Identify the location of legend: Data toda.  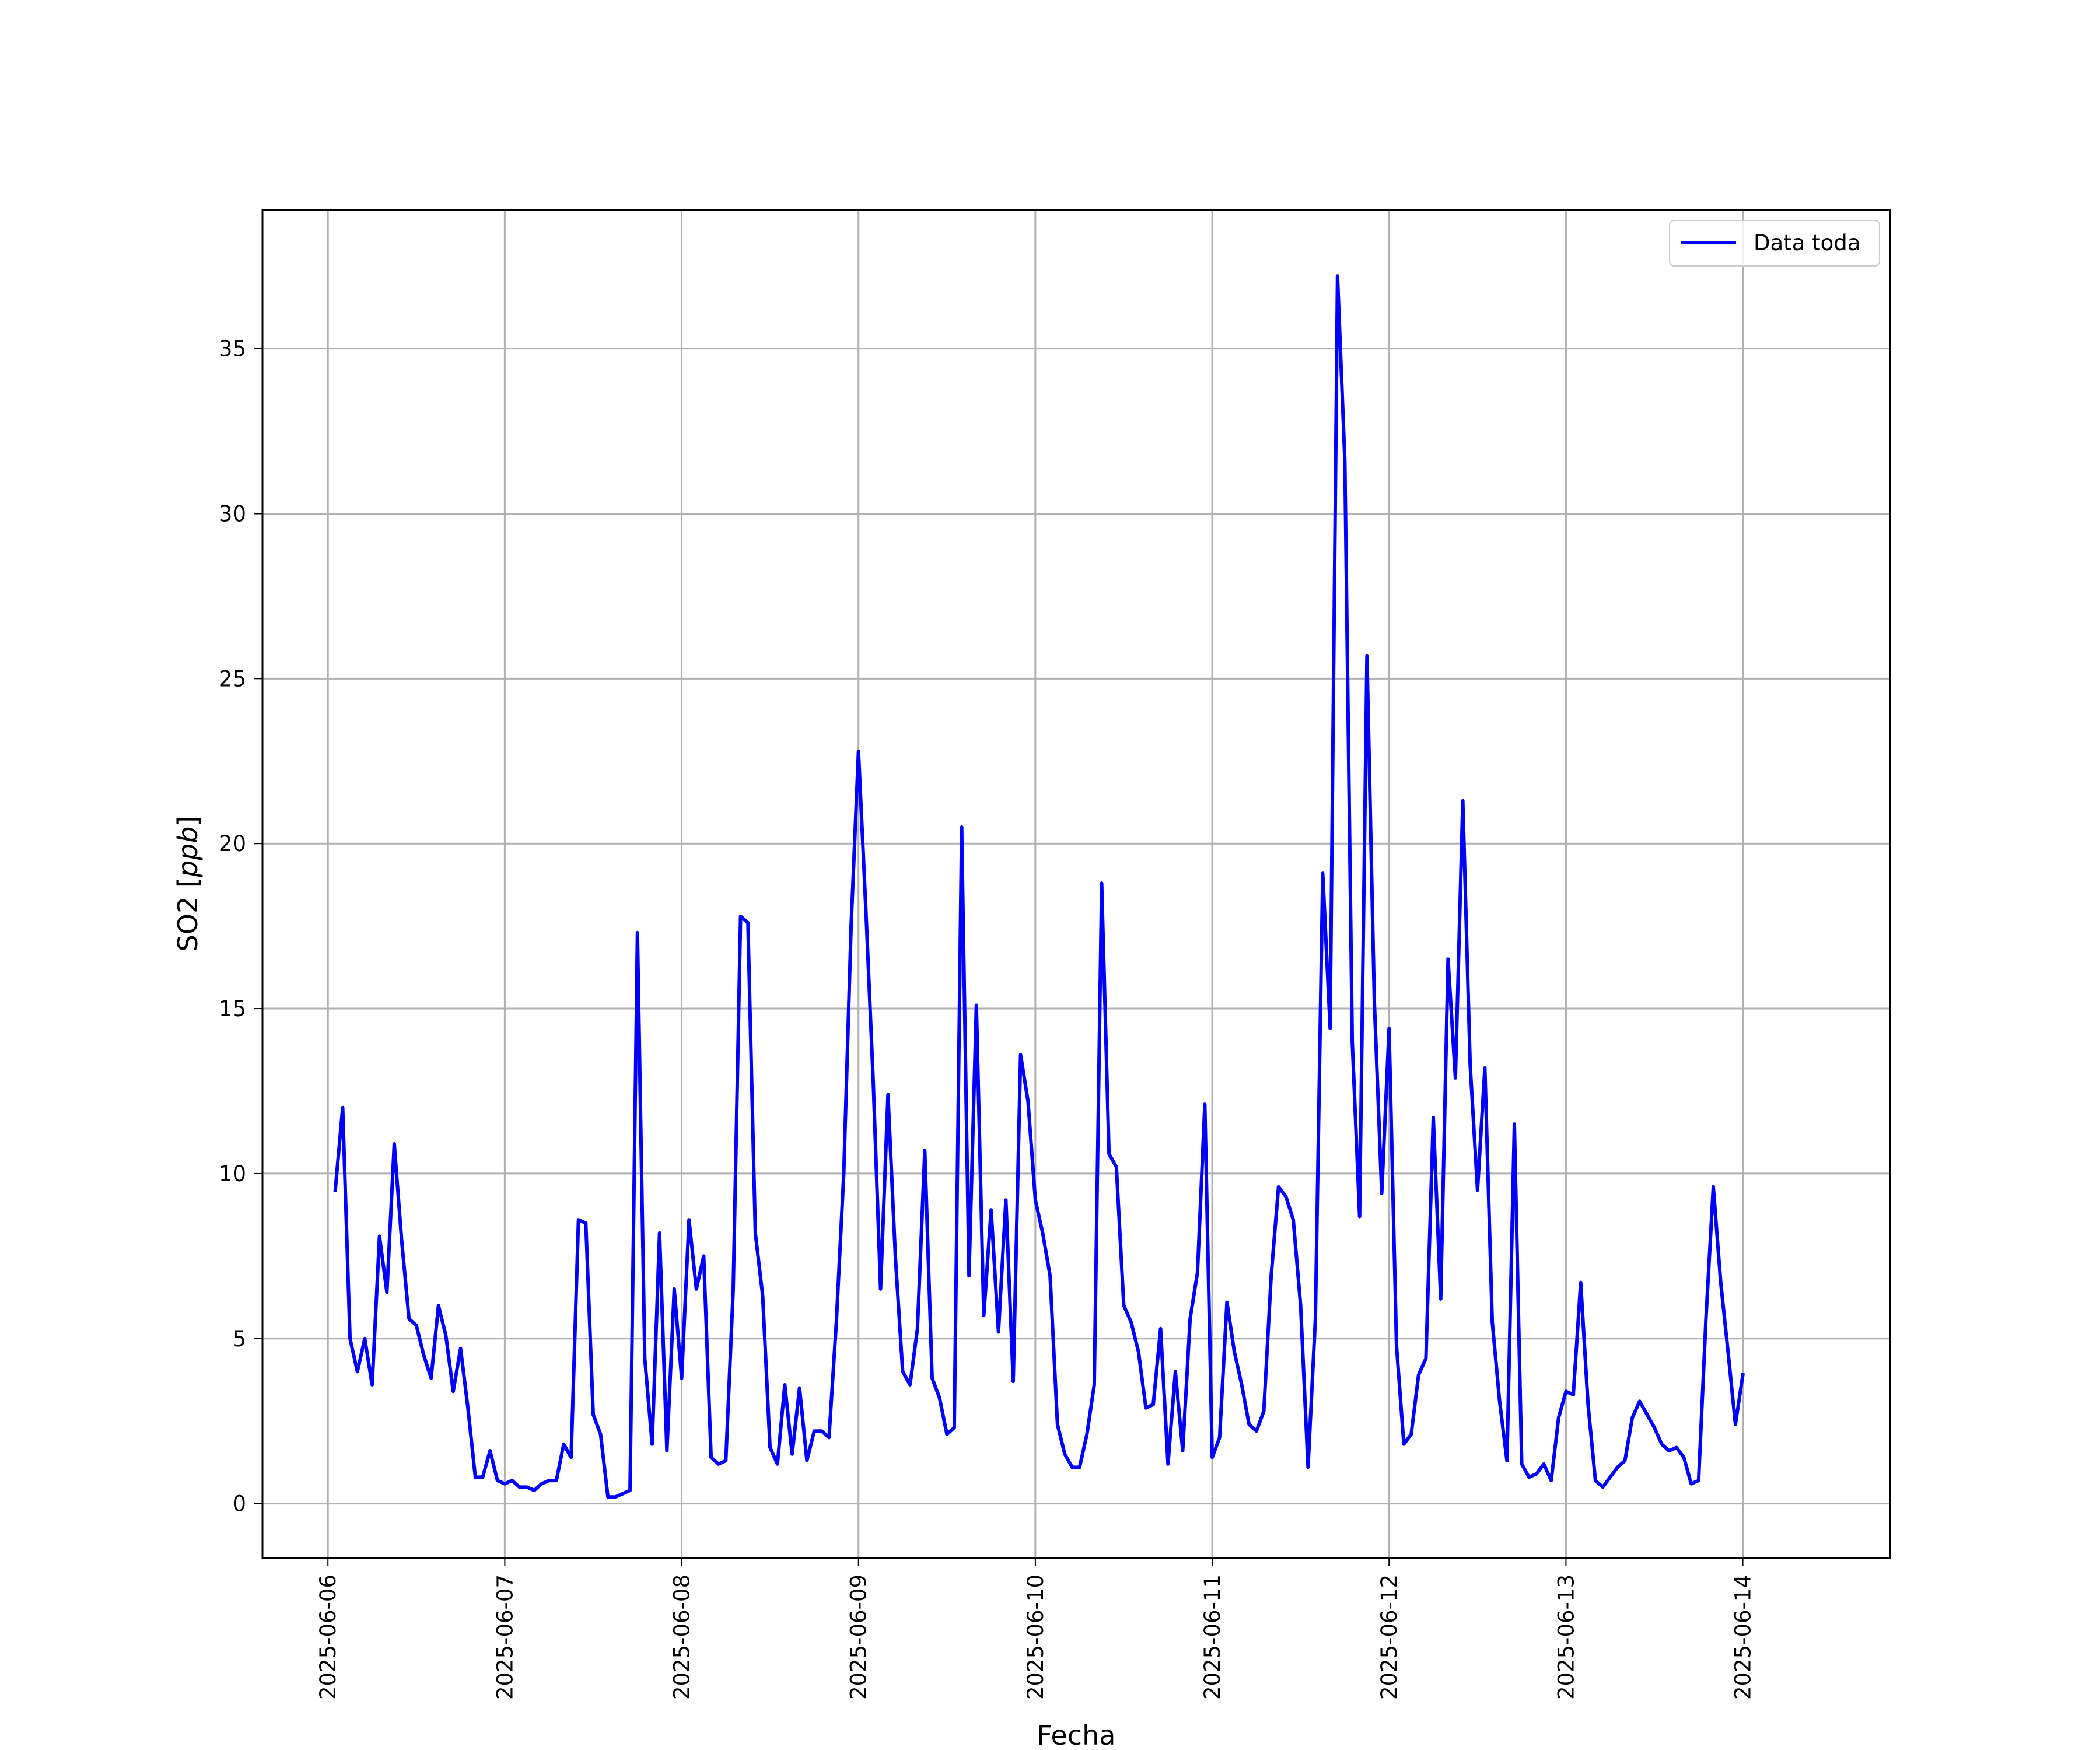
(1774, 243).